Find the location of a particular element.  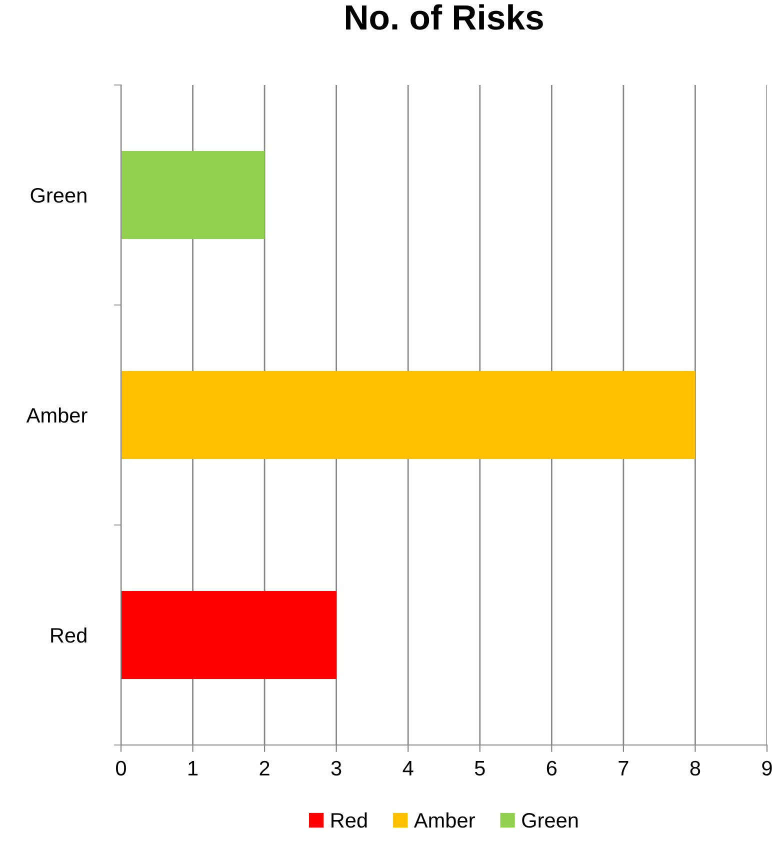

x-tick-label: 8 is located at coordinates (695, 768).